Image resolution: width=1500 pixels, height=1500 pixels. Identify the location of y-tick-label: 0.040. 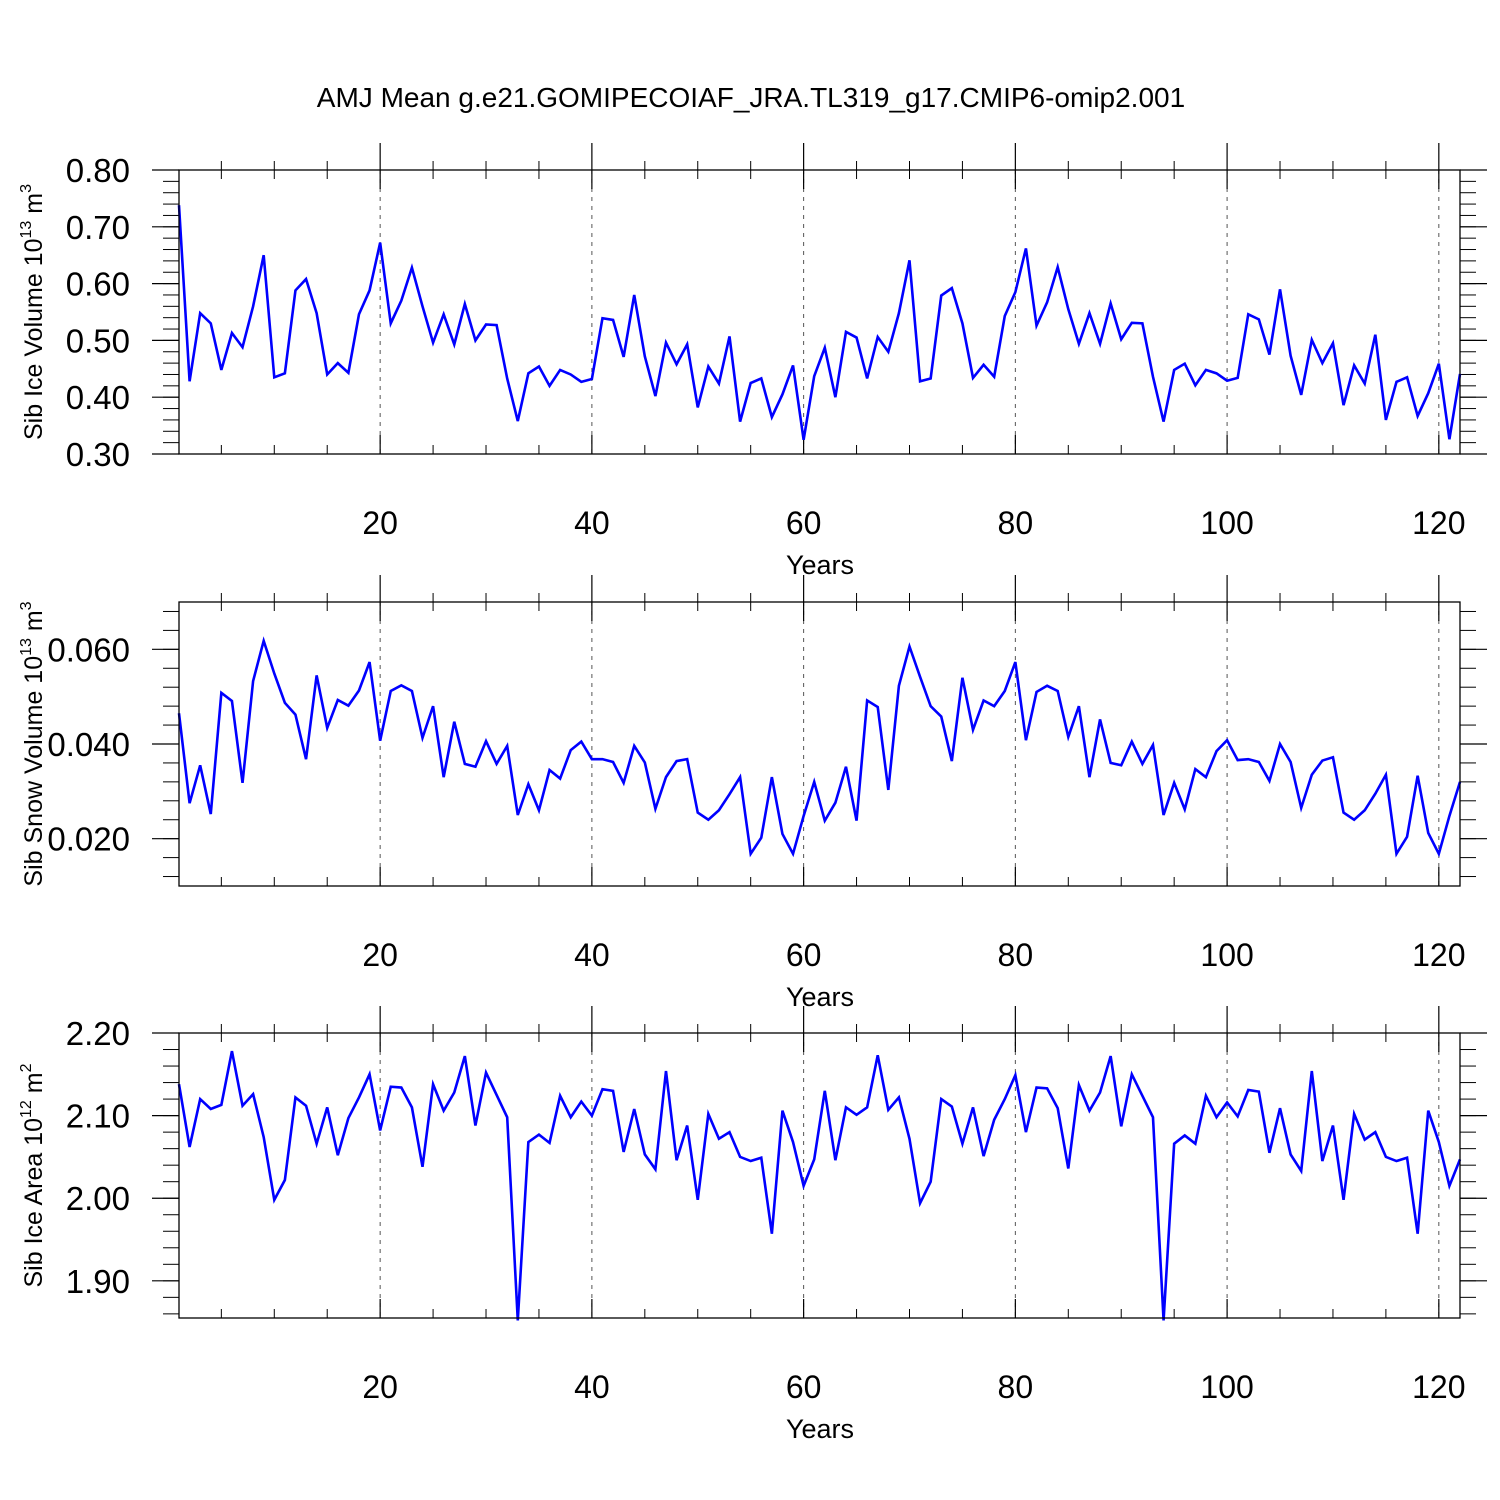
(88, 744).